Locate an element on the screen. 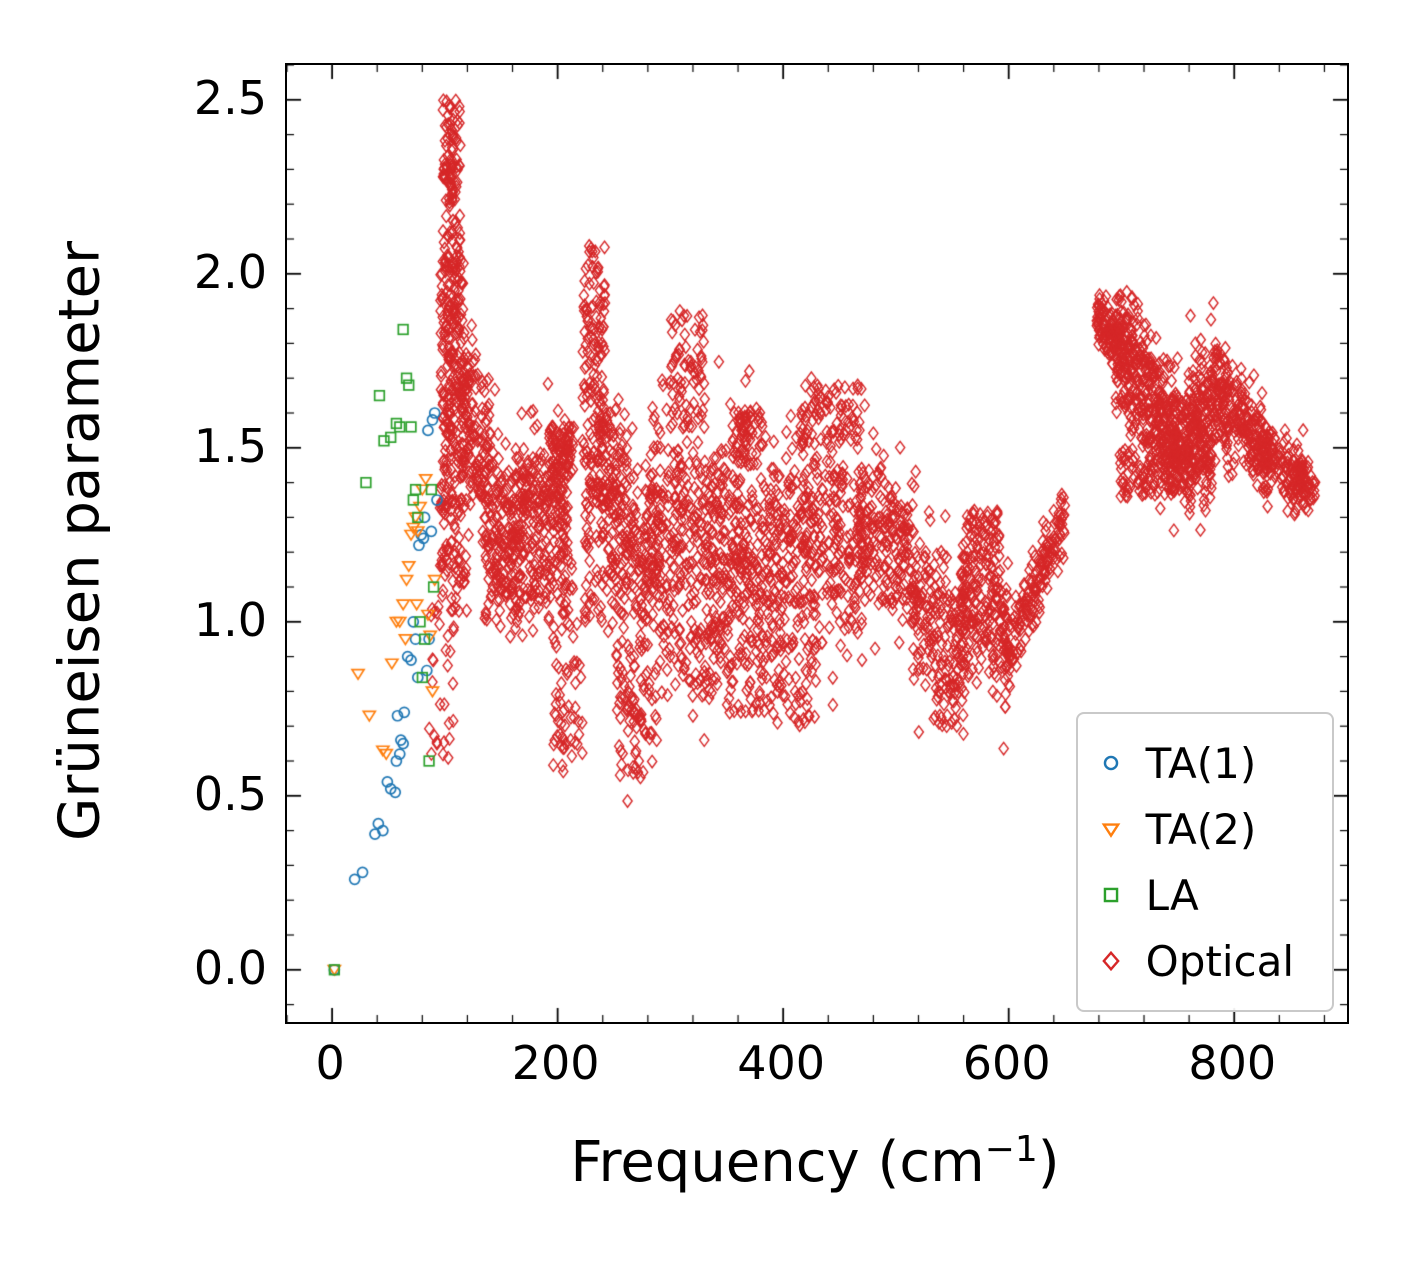 The image size is (1413, 1264). y-tick-label: 1.0 is located at coordinates (230, 619).